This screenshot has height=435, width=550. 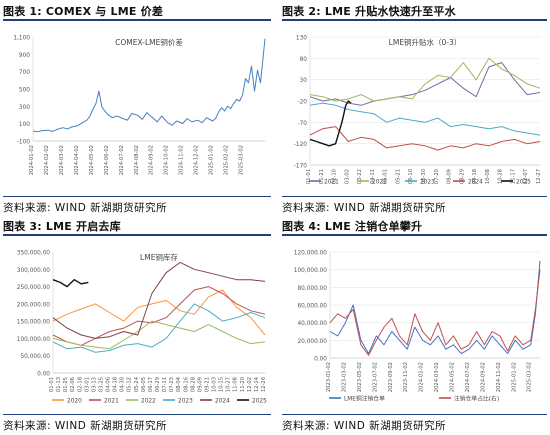 I want to click on panel-1-heading: 图表 1: COMEX 与 LME 价差, so click(x=83, y=11).